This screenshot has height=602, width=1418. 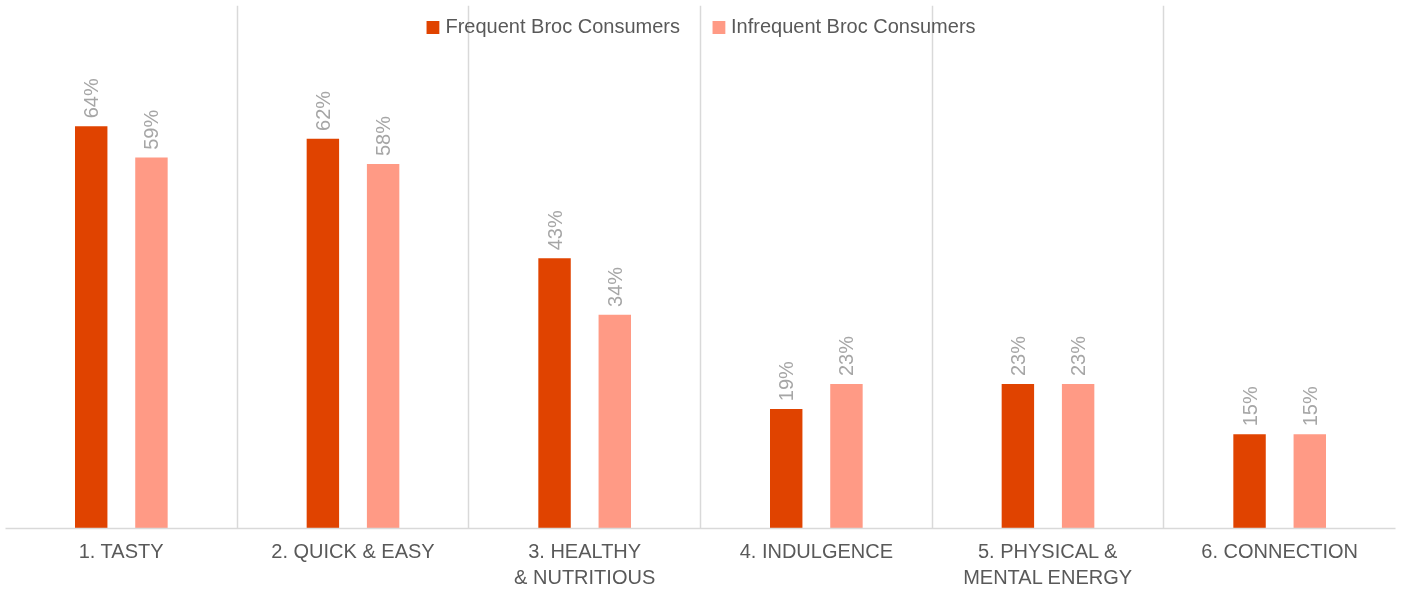 I want to click on data-label: 34%, so click(x=614, y=286).